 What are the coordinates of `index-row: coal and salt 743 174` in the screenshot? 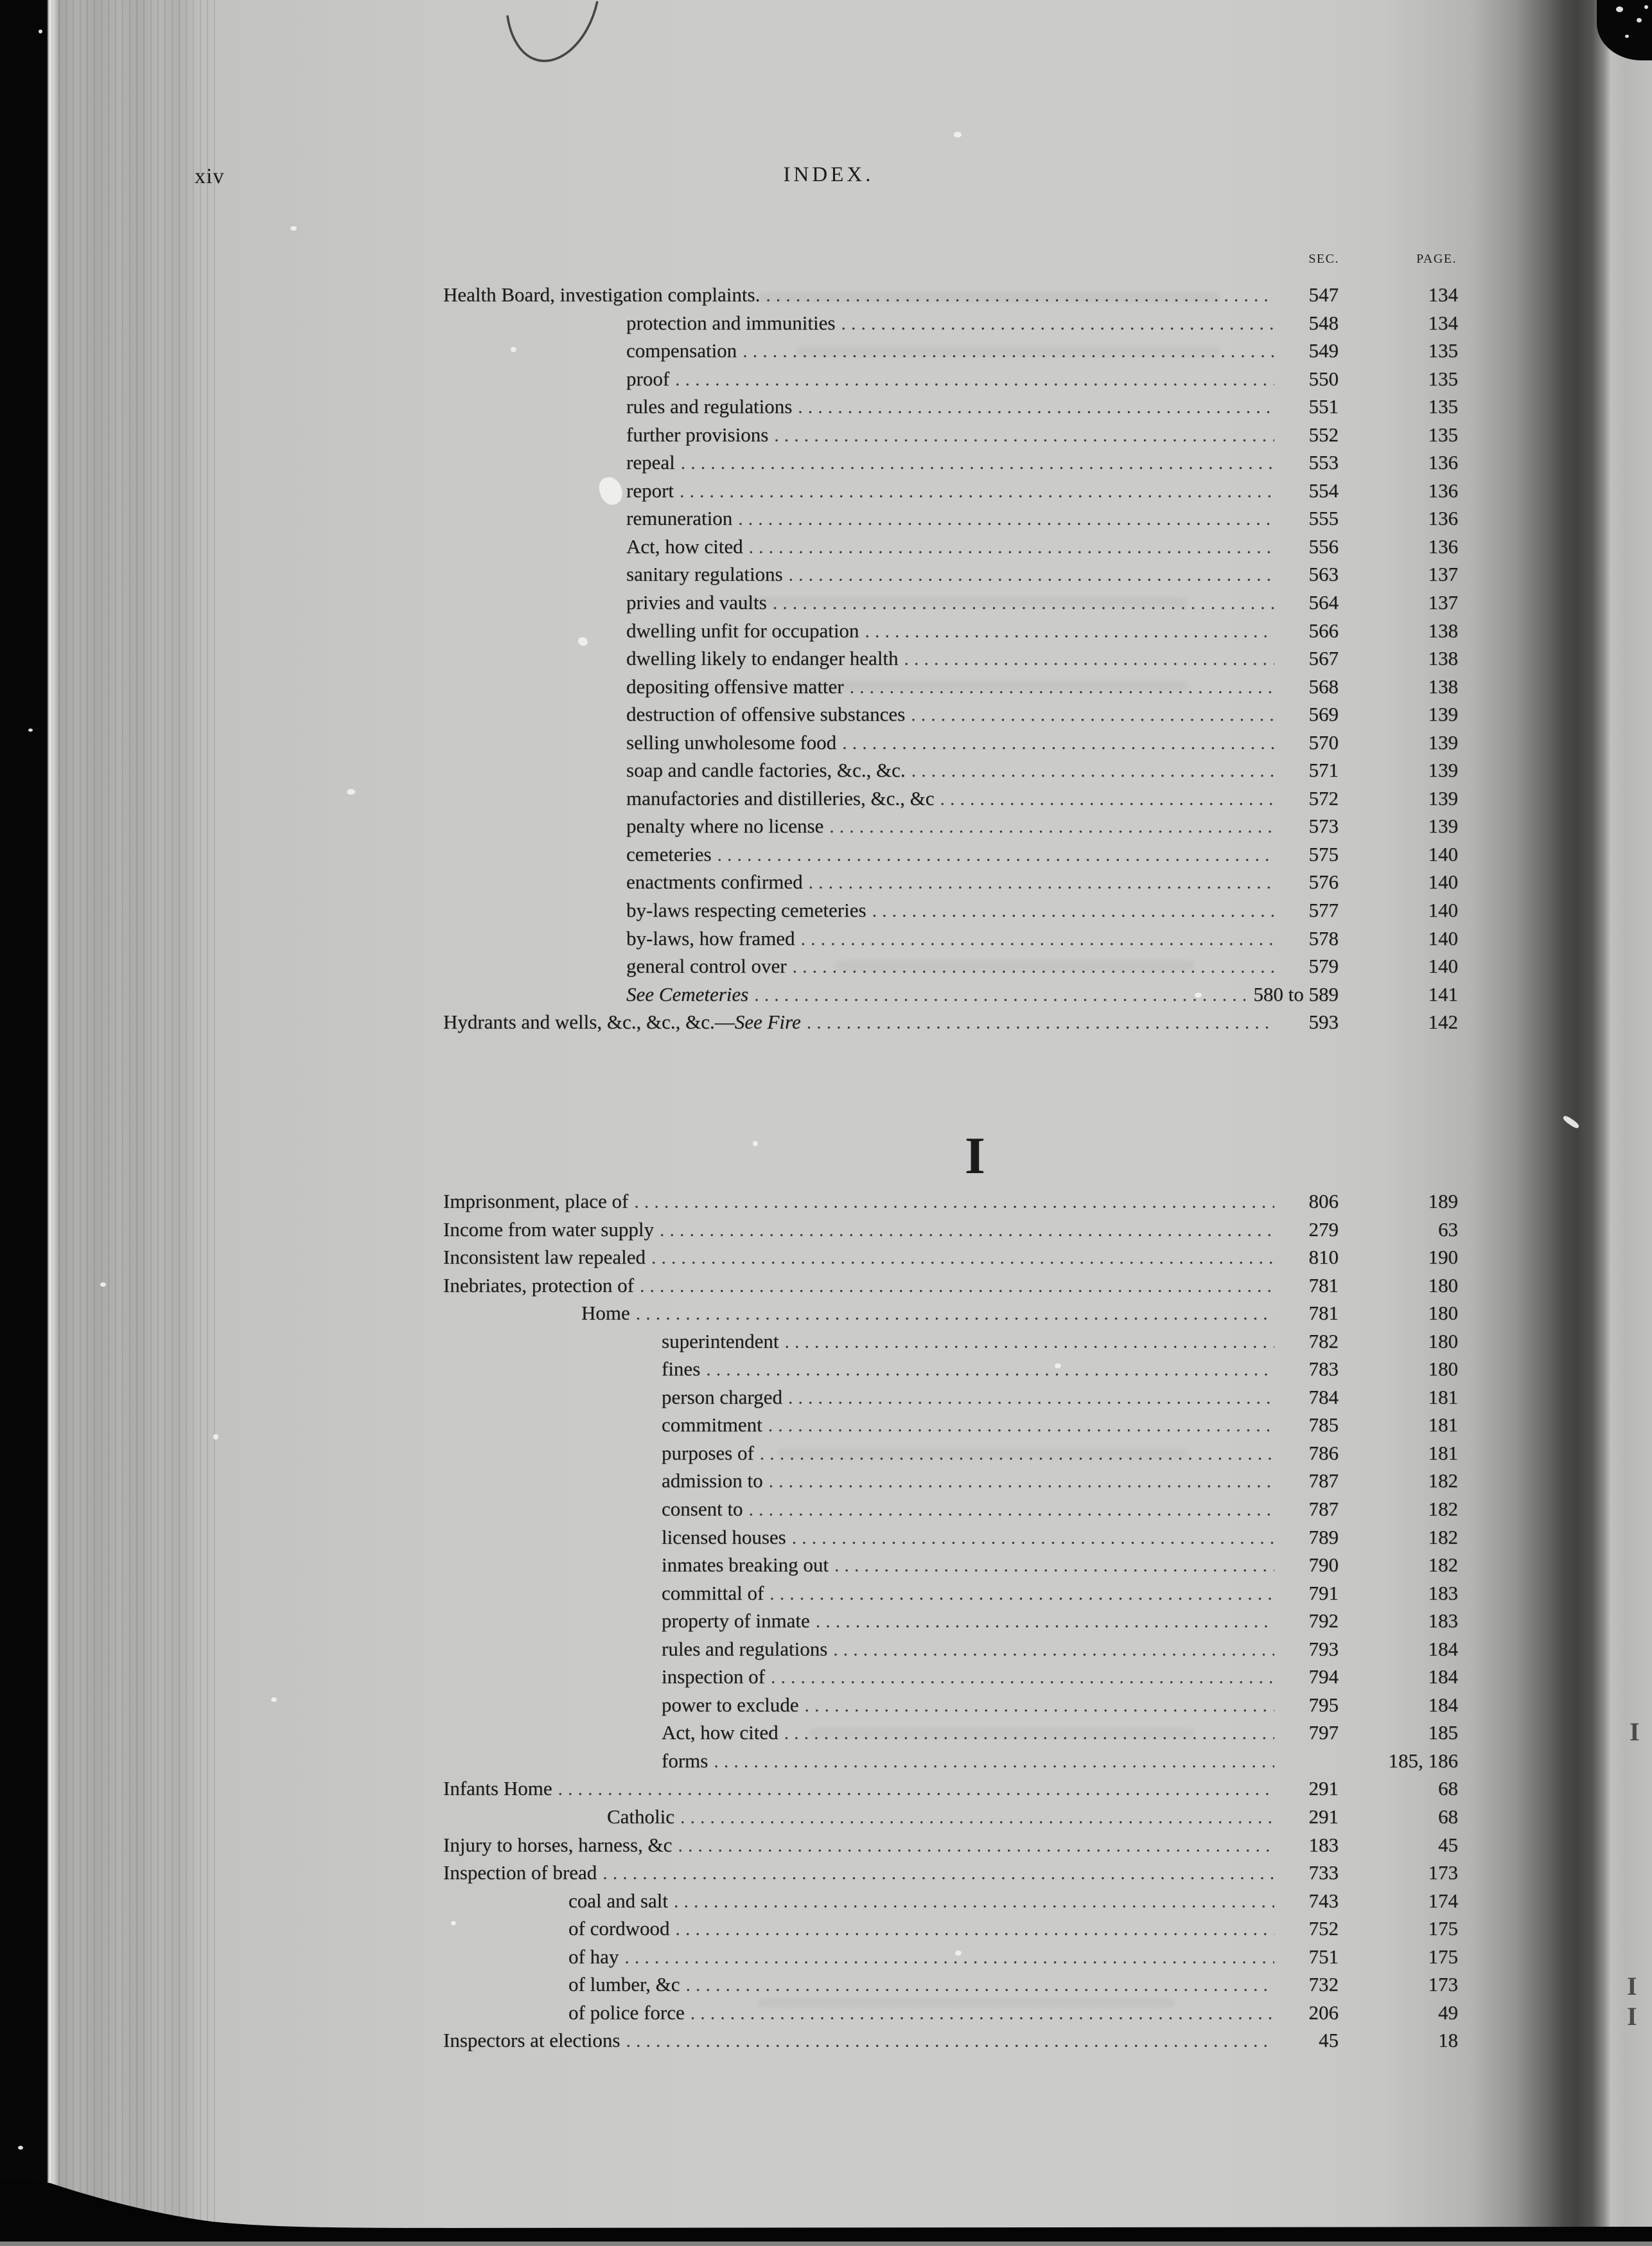 It's located at (950, 1901).